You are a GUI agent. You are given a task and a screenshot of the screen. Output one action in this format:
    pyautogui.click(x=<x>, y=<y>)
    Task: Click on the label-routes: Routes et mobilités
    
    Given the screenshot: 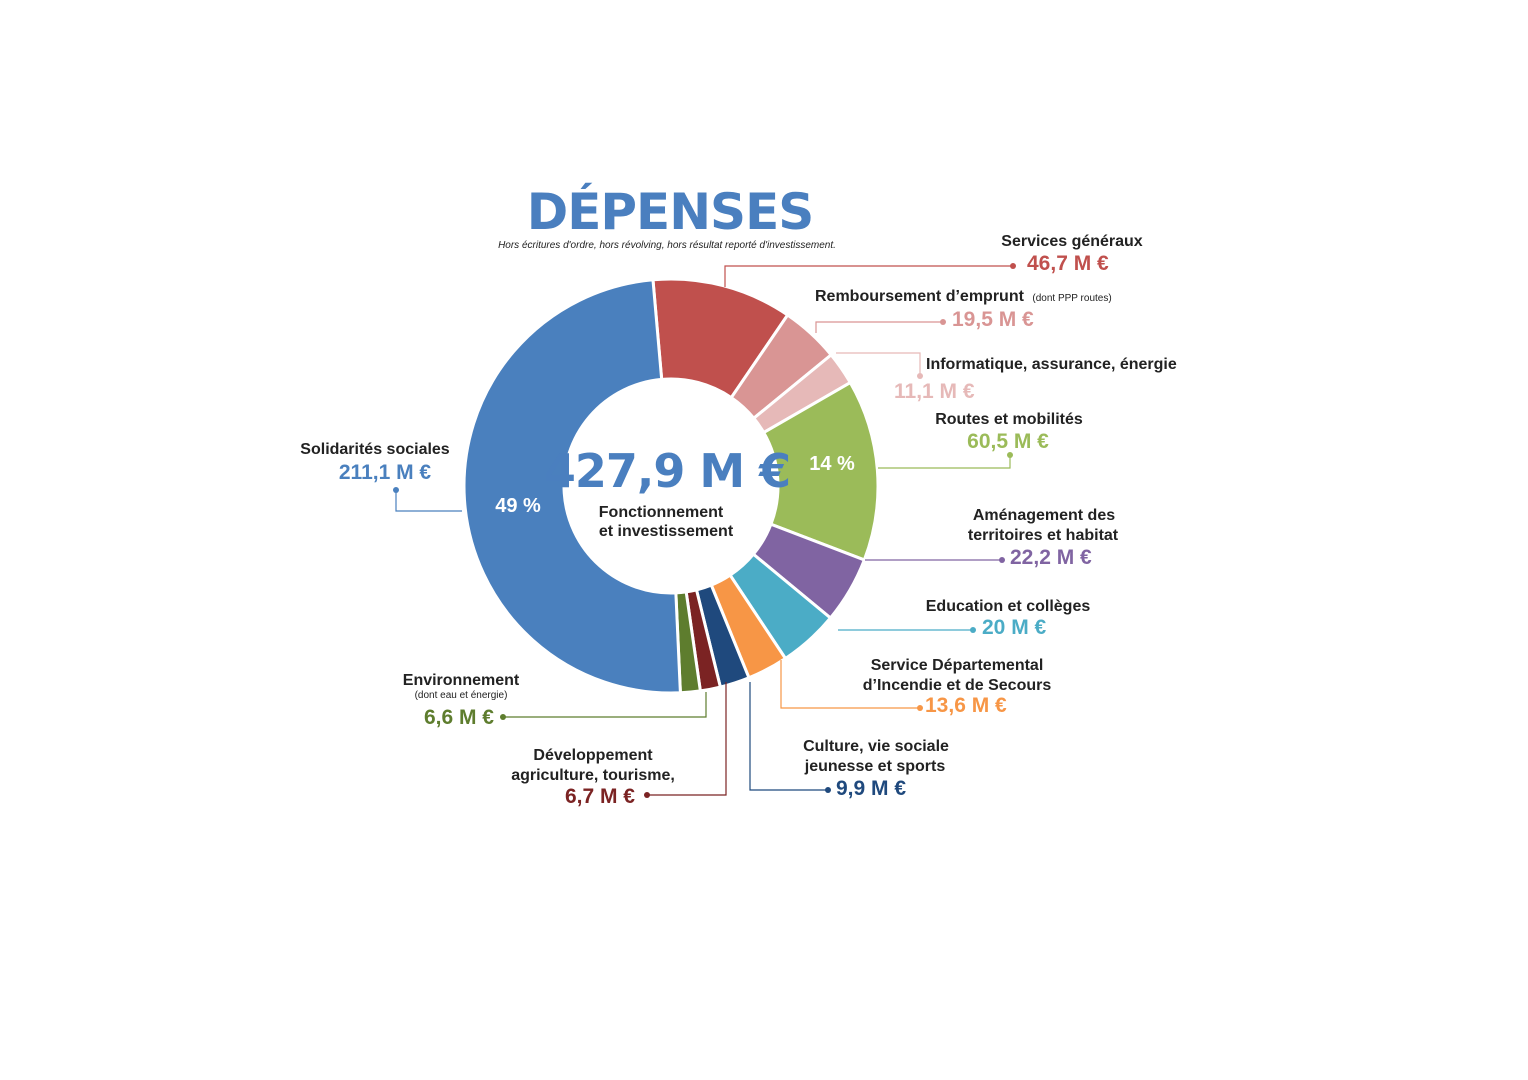 What is the action you would take?
    pyautogui.click(x=1009, y=419)
    